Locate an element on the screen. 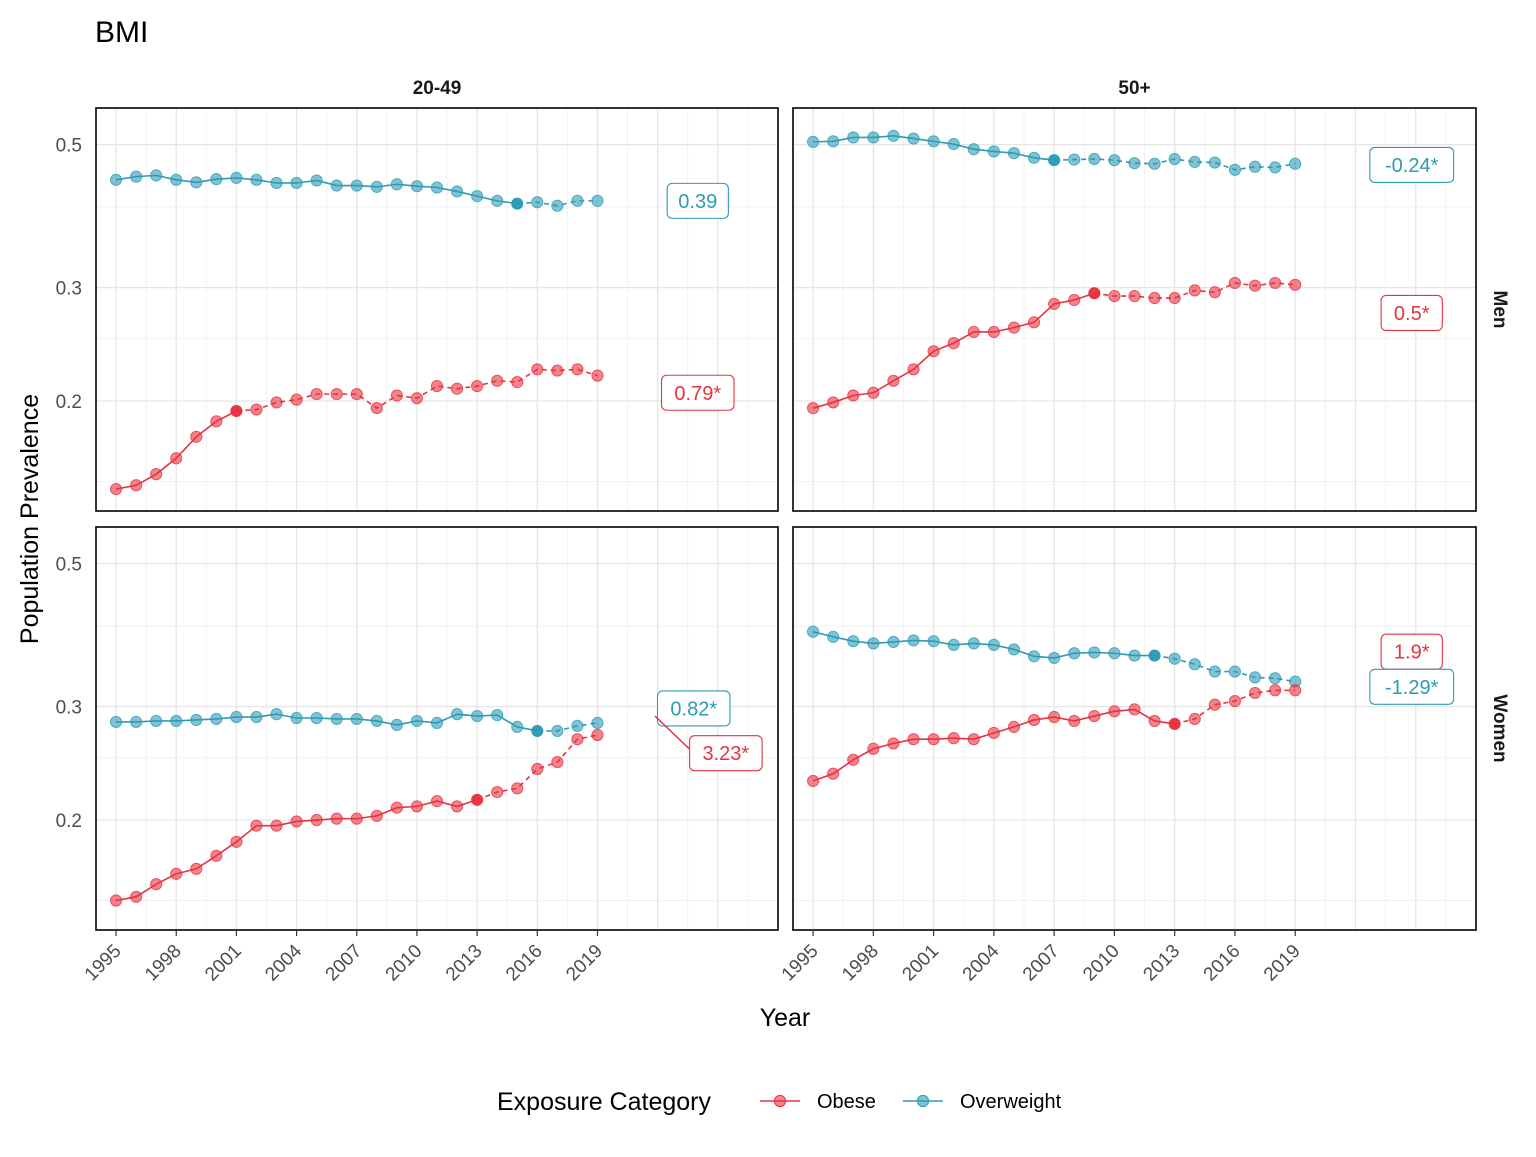 The image size is (1536, 1157). x-tick-label: 2013 is located at coordinates (464, 963).